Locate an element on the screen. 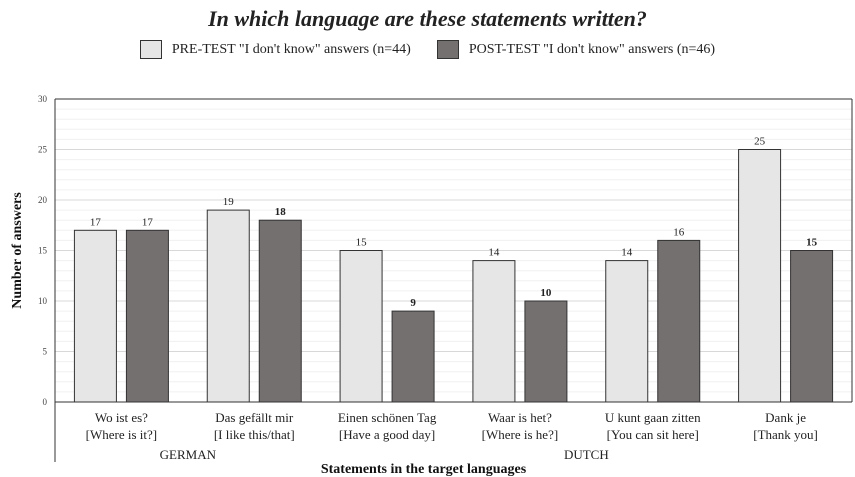 Image resolution: width=855 pixels, height=477 pixels. x-category-label: Dank je is located at coordinates (785, 417).